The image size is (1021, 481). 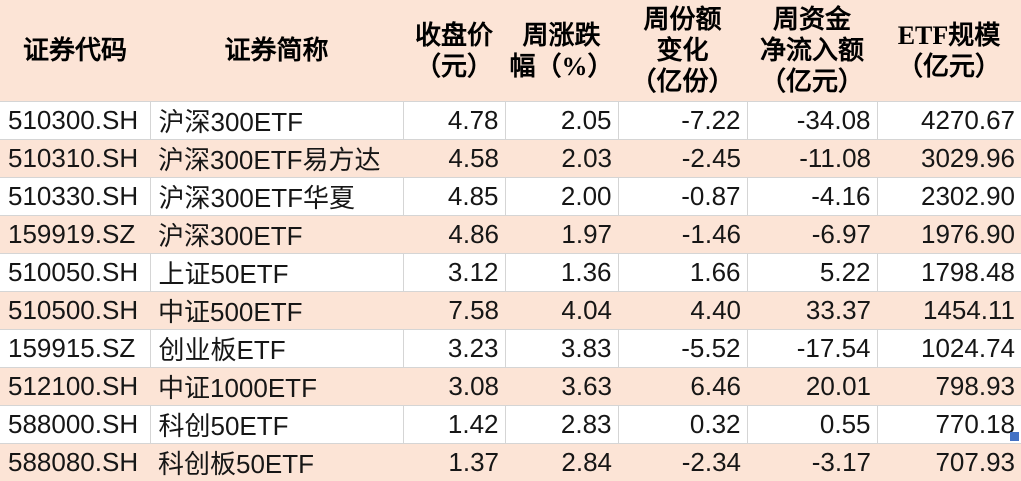 What do you see at coordinates (949, 349) in the screenshot?
I see `etf-scale-cell: 1024.74` at bounding box center [949, 349].